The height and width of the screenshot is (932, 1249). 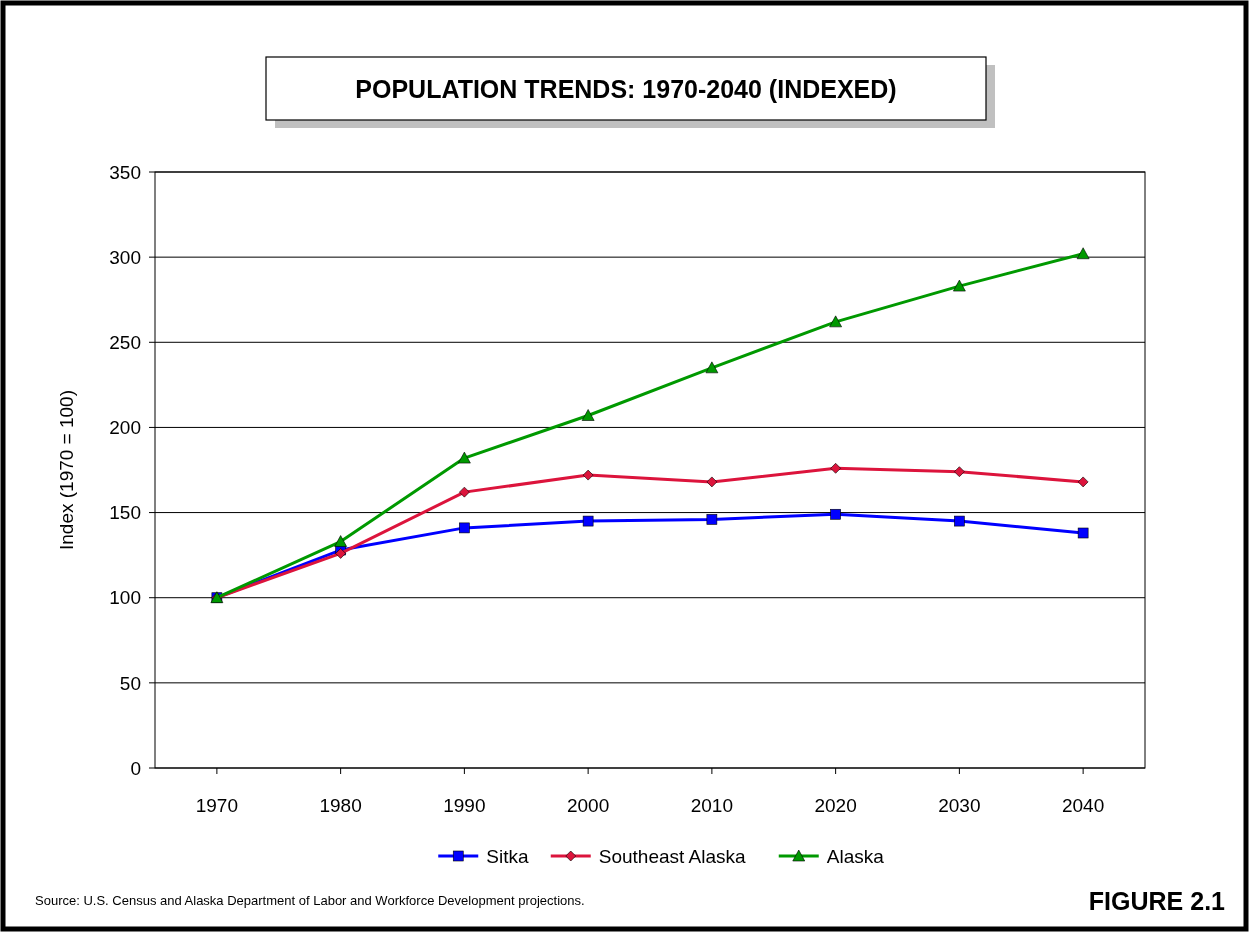 I want to click on y-tick-label: 0, so click(x=135, y=768).